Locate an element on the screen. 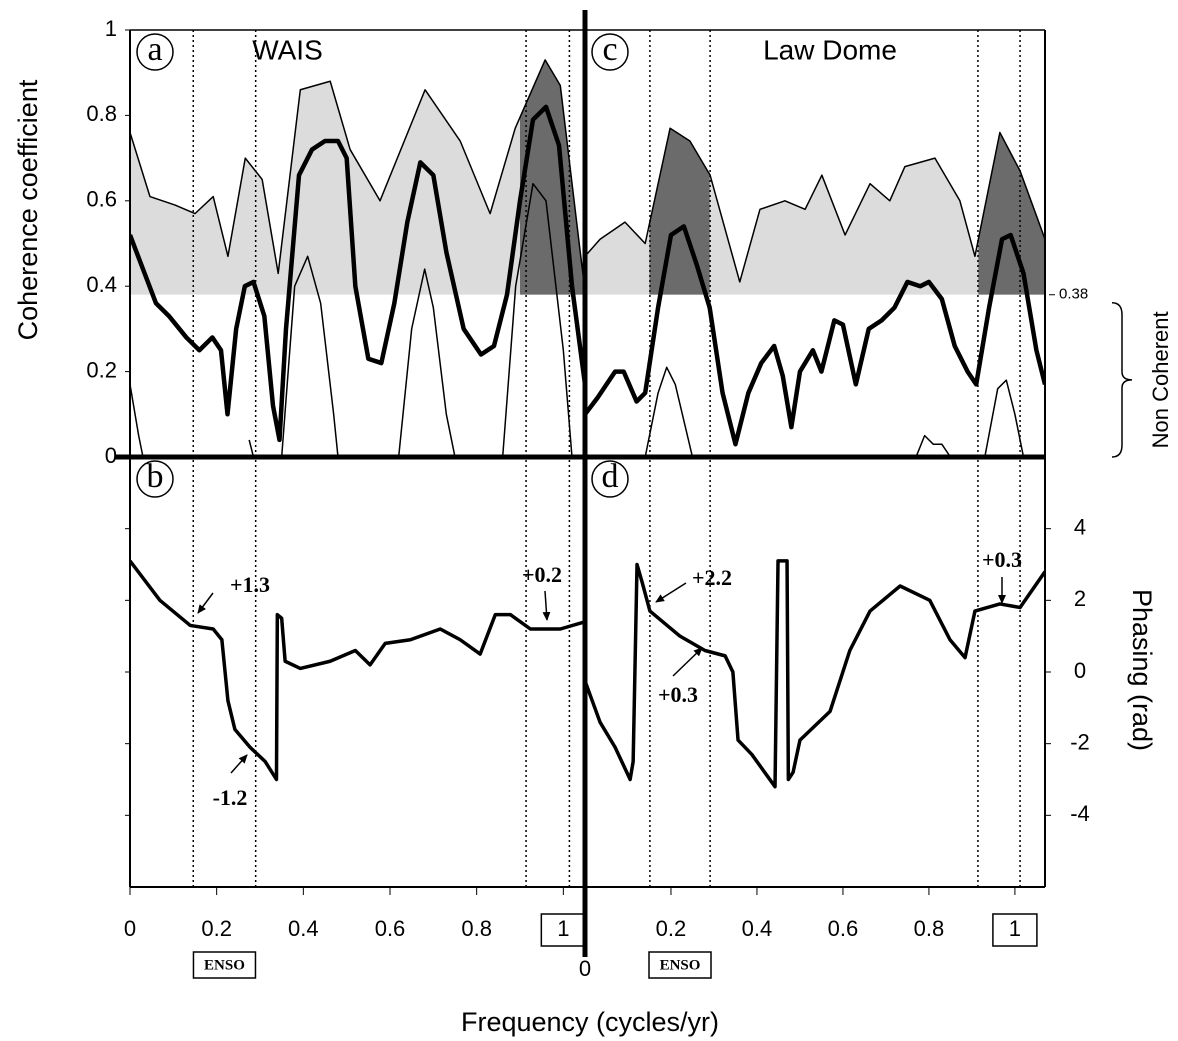  y-tick-label: -4 is located at coordinates (1080, 813).